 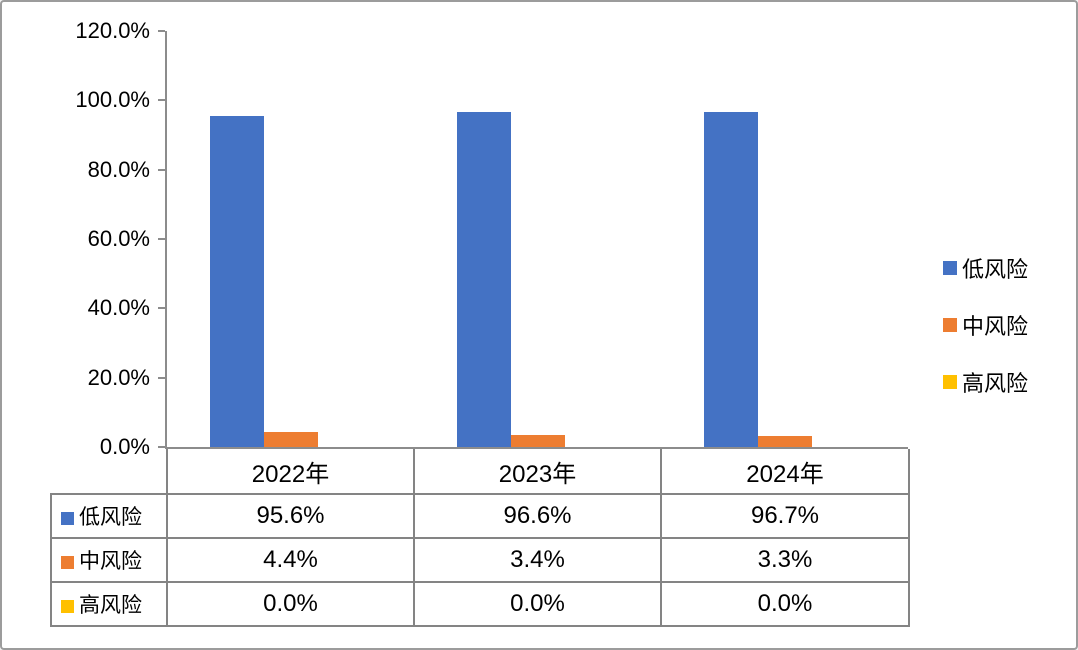 I want to click on table-value-medium-risk-2024: 3.3%, so click(x=785, y=560).